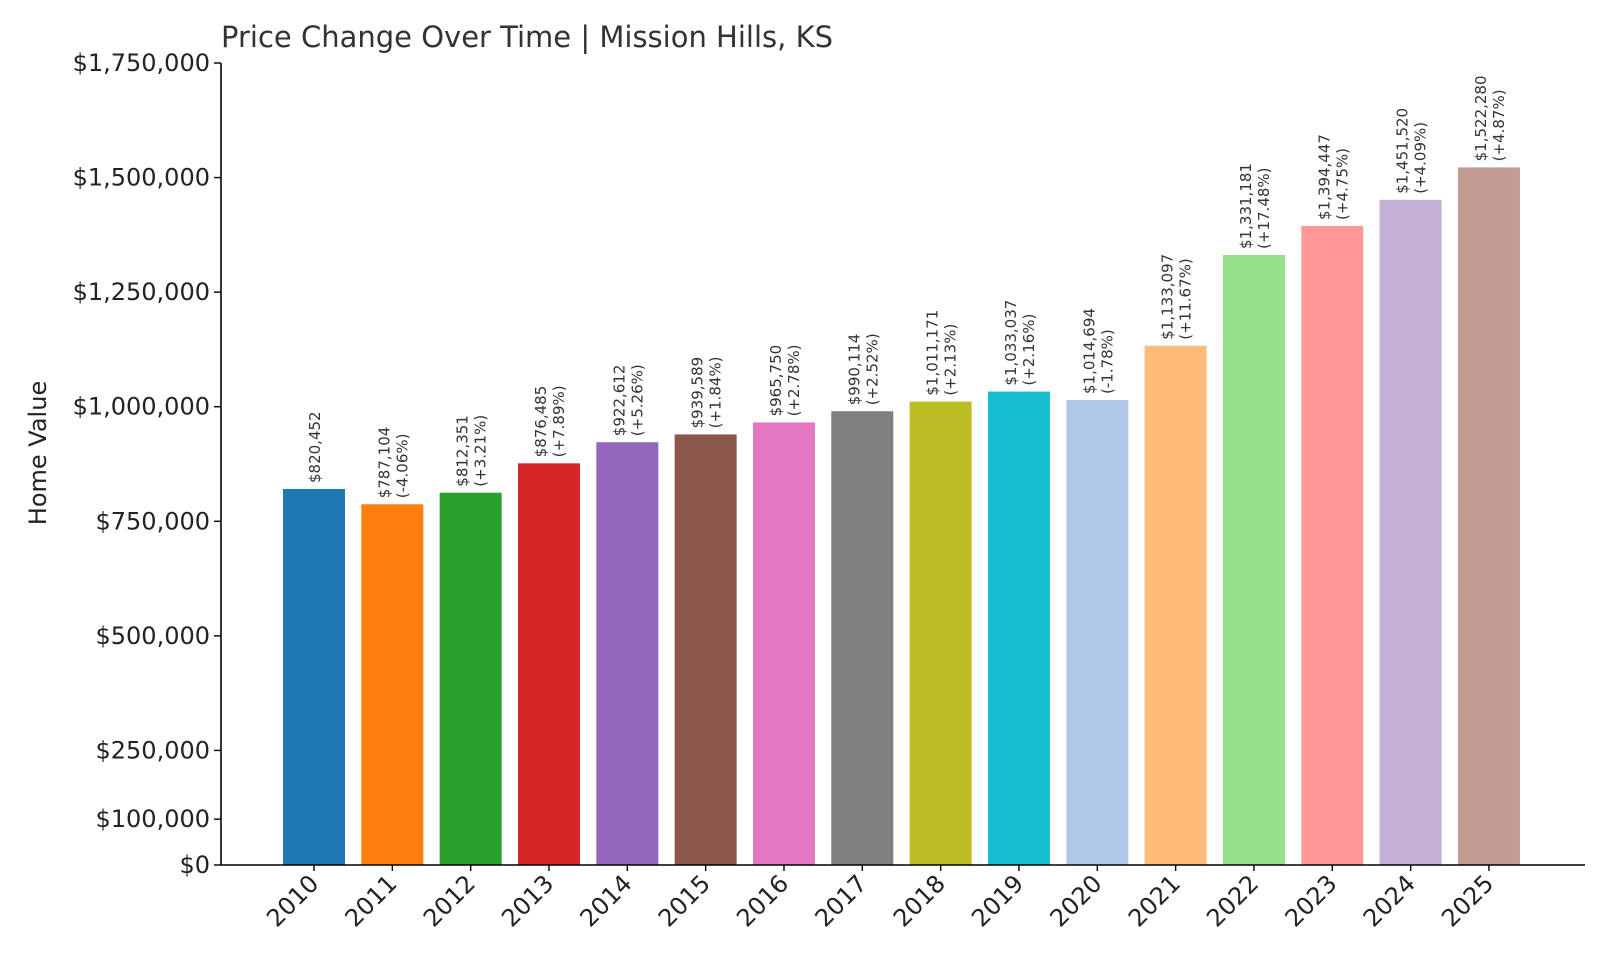 The width and height of the screenshot is (1600, 960). I want to click on y-tick-label: $0, so click(194, 865).